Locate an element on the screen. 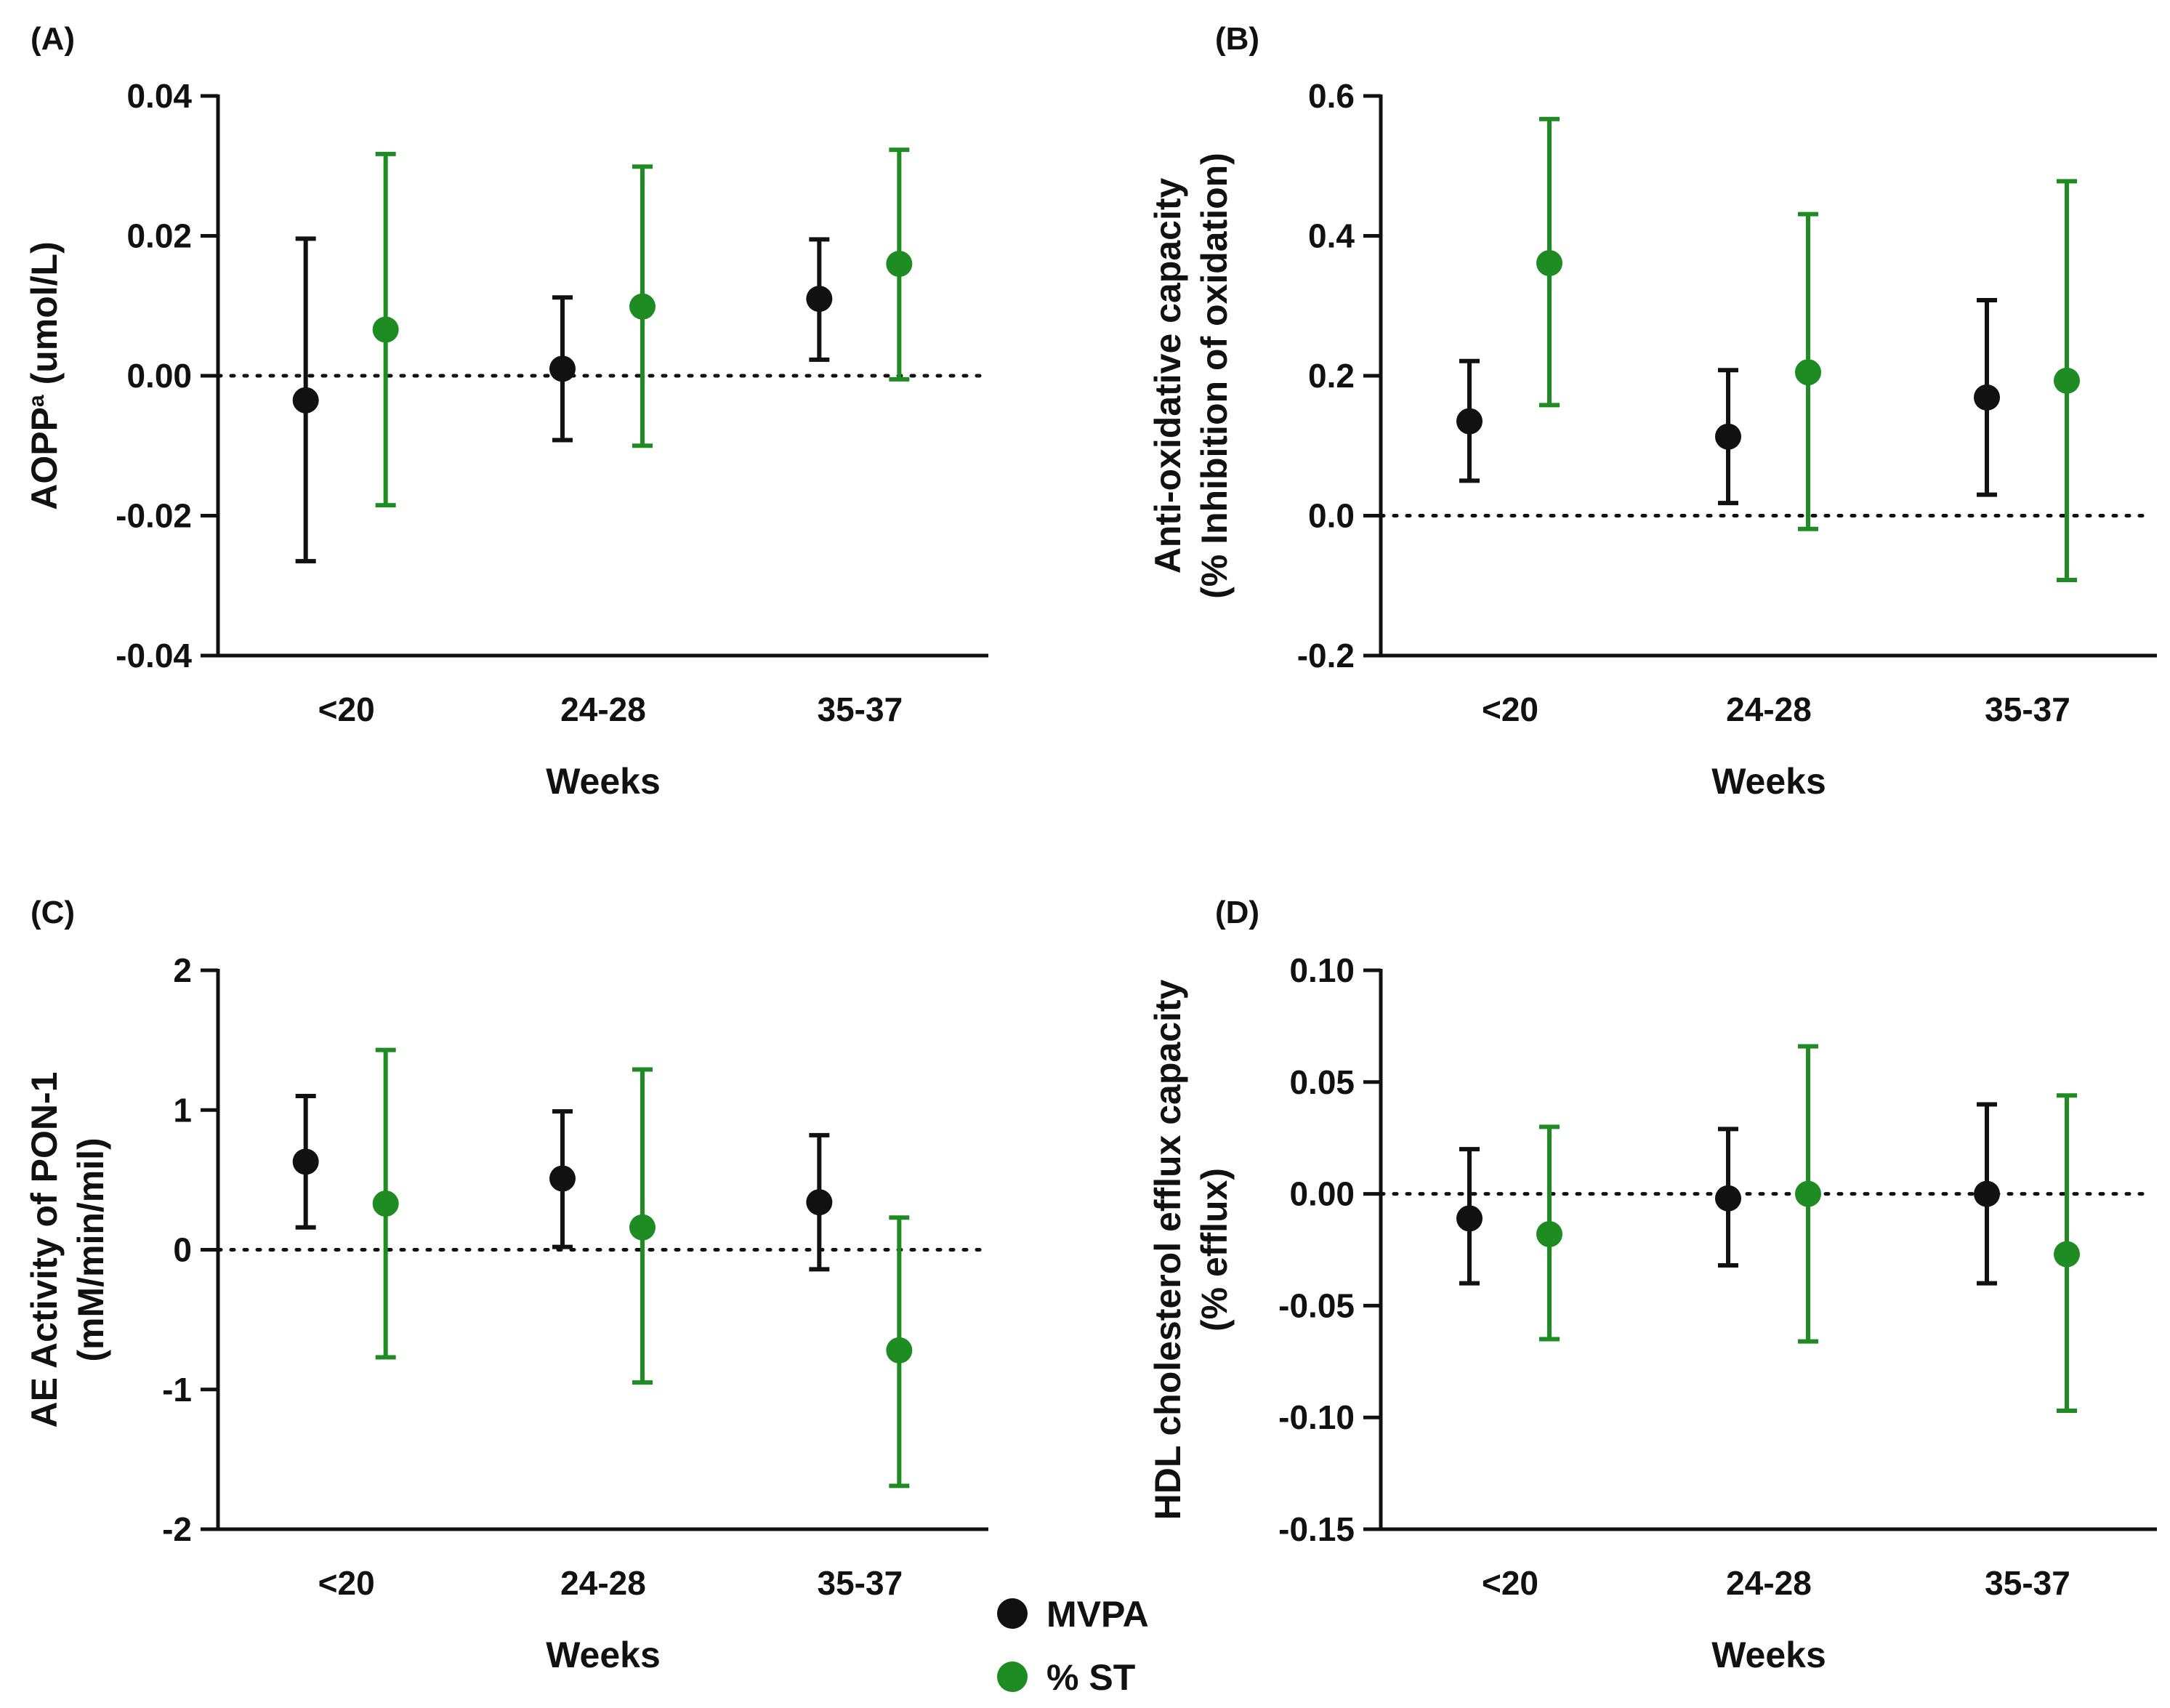  y-axis-title: AE Activity of PON-1 (mM/min/mil) is located at coordinates (67, 1250).